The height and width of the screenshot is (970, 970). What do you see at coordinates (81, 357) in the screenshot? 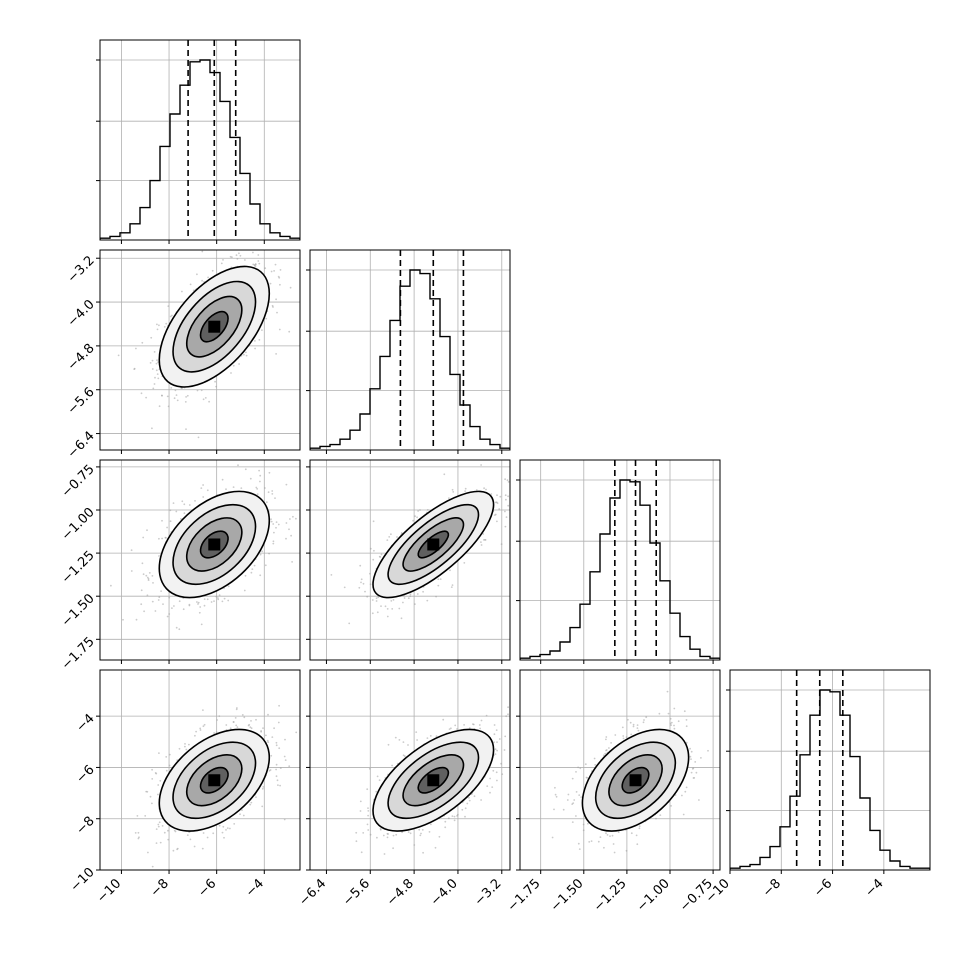
I see `y-tick-label: −4.8` at bounding box center [81, 357].